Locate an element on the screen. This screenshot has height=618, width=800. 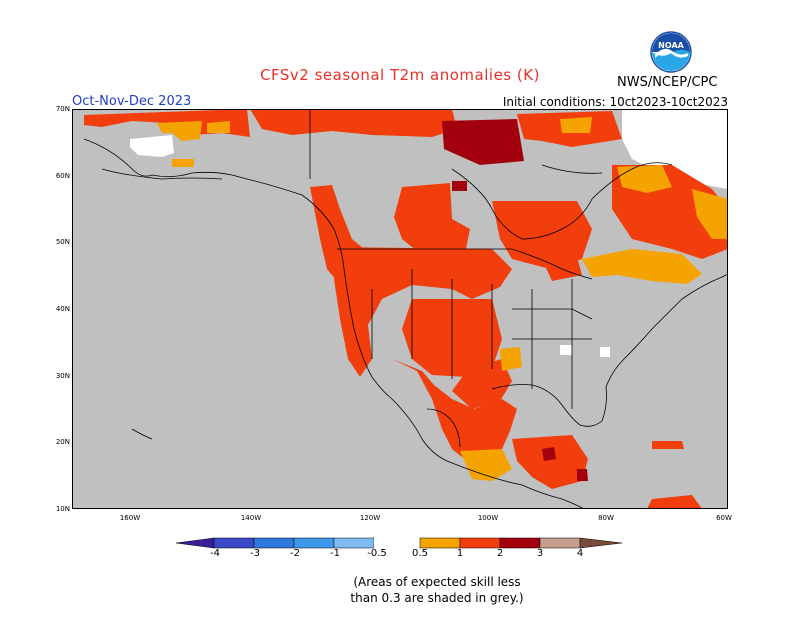
lat-label: 50N is located at coordinates (62, 242).